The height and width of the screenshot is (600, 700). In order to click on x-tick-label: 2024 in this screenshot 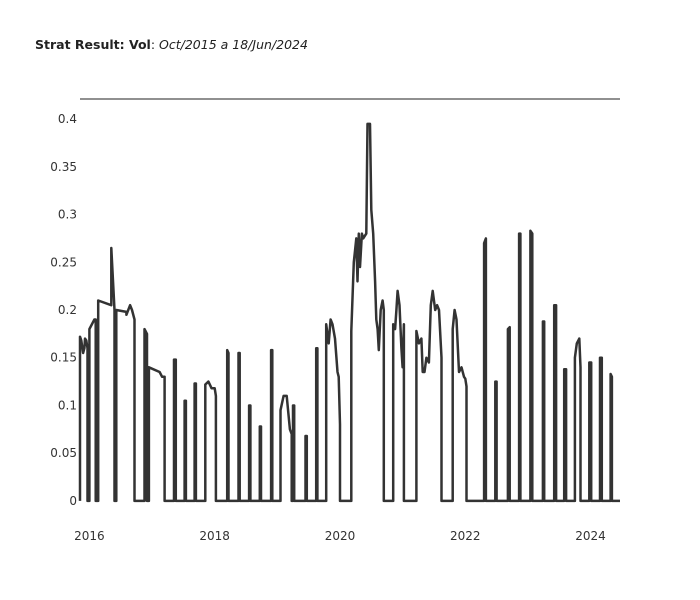, I will do `click(590, 536)`.